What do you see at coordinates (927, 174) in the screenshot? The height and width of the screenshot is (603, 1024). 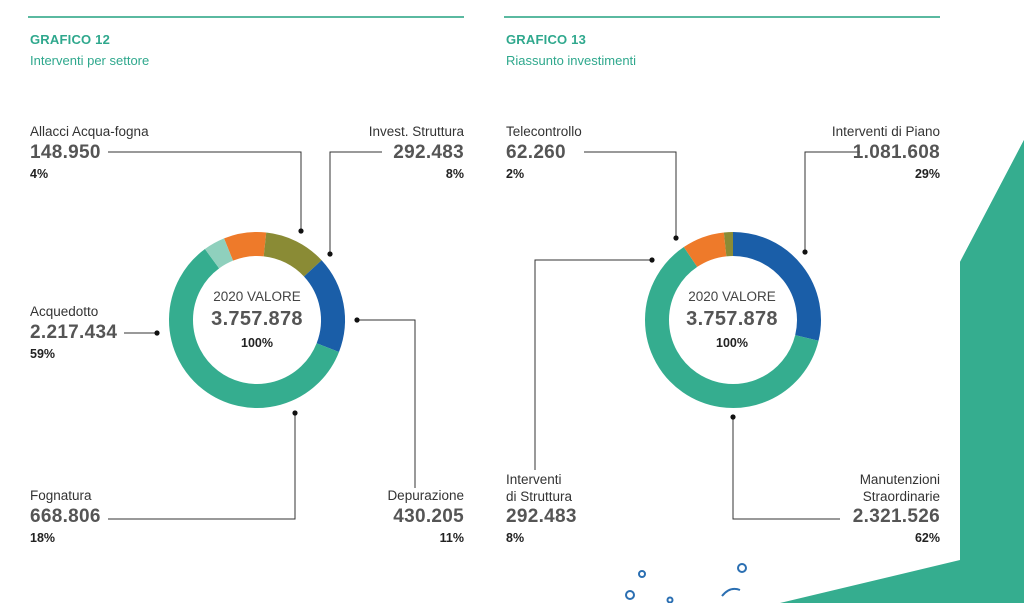 I see `slice-percent-interventi-piano: 29%` at bounding box center [927, 174].